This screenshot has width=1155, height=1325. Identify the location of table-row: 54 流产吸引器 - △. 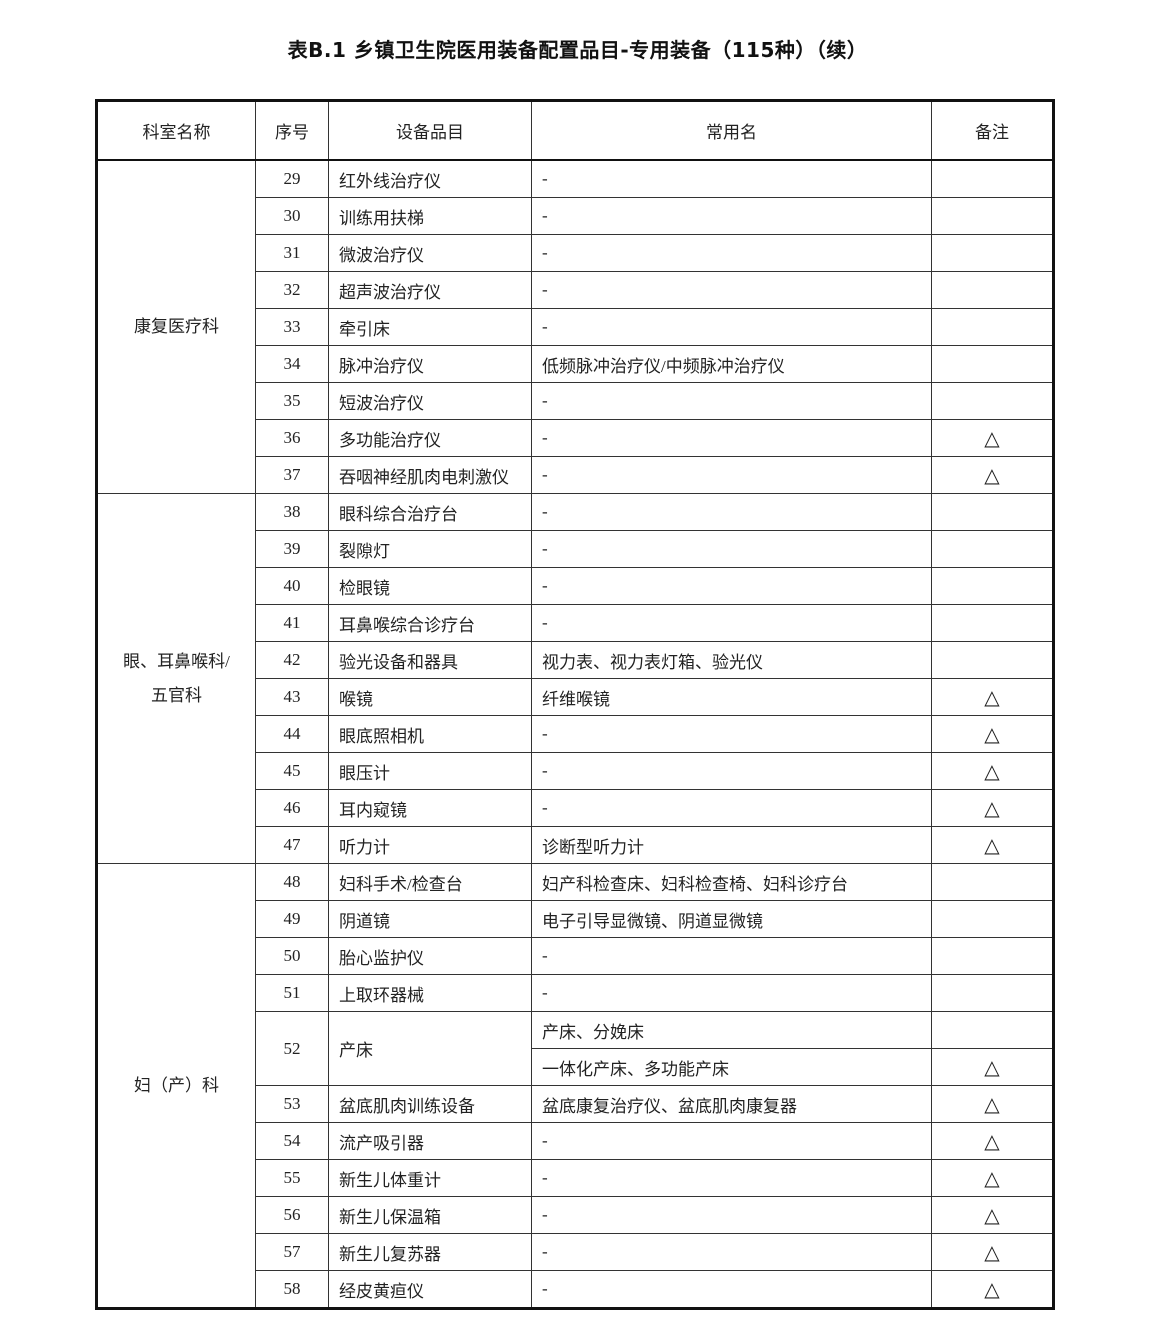
(575, 1141).